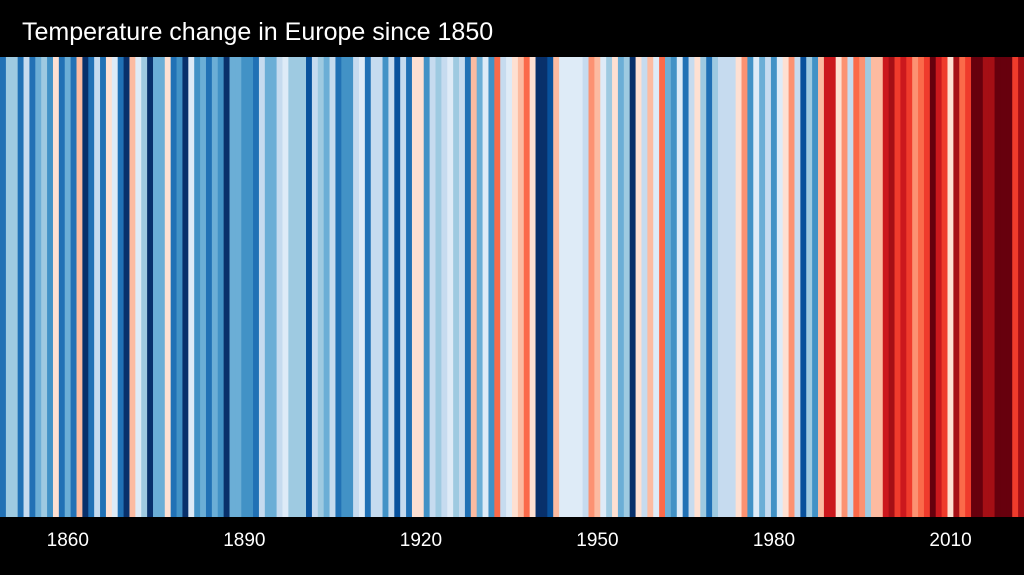 The image size is (1024, 575). What do you see at coordinates (386, 287) in the screenshot?
I see `stripe-1915` at bounding box center [386, 287].